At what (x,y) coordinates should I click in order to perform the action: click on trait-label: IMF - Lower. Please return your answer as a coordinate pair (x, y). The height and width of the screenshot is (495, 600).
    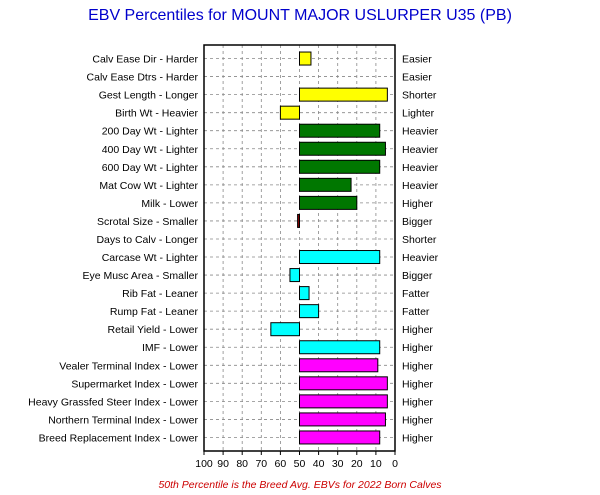
    Looking at the image, I should click on (170, 348).